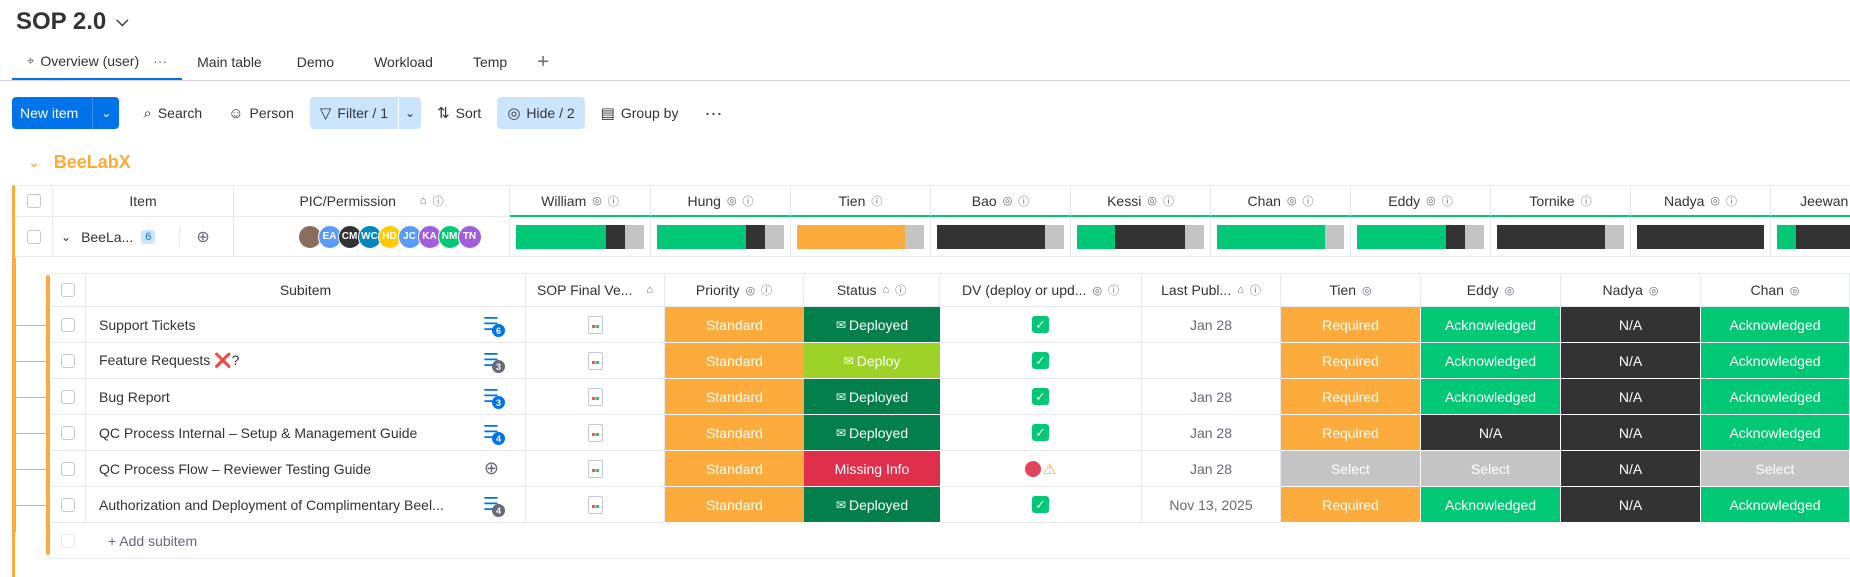  I want to click on column-header-person: Hung ◎ ⓘ, so click(721, 201).